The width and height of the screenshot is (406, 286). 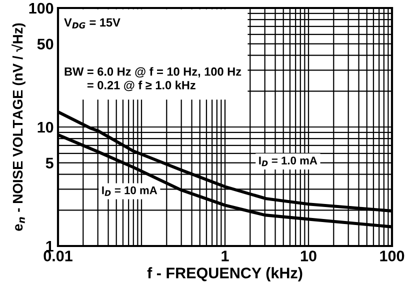 What do you see at coordinates (288, 161) in the screenshot?
I see `text: I$_{D}$ = 1.0 mA` at bounding box center [288, 161].